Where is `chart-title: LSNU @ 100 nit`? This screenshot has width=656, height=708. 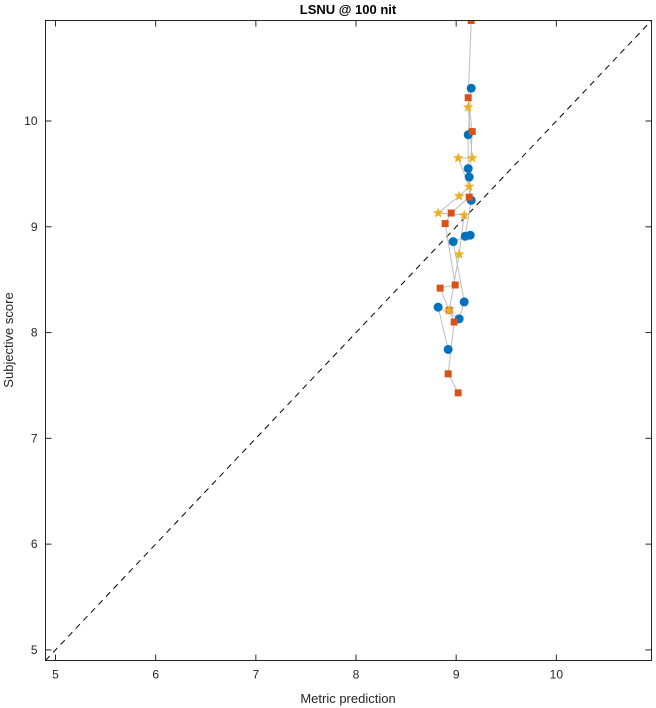 chart-title: LSNU @ 100 nit is located at coordinates (348, 9).